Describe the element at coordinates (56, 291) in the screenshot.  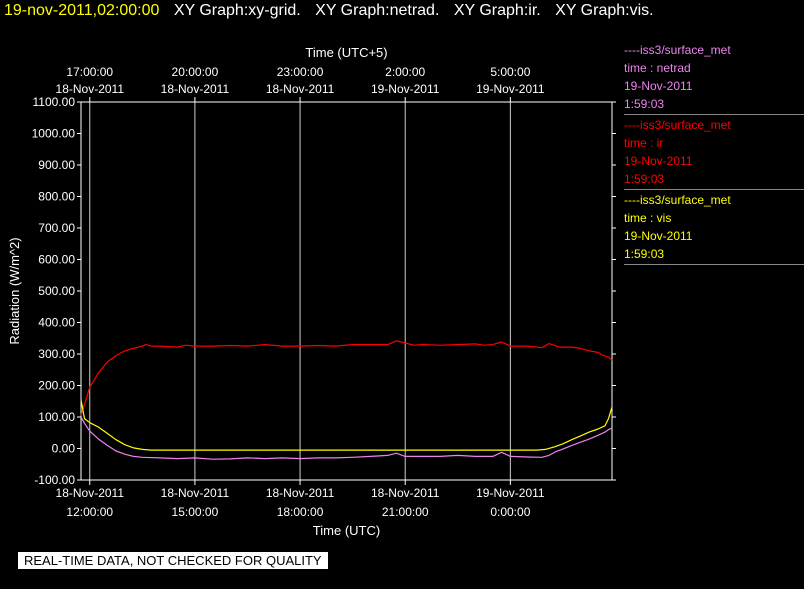
I see `y-tick-label: 500.00` at that location.